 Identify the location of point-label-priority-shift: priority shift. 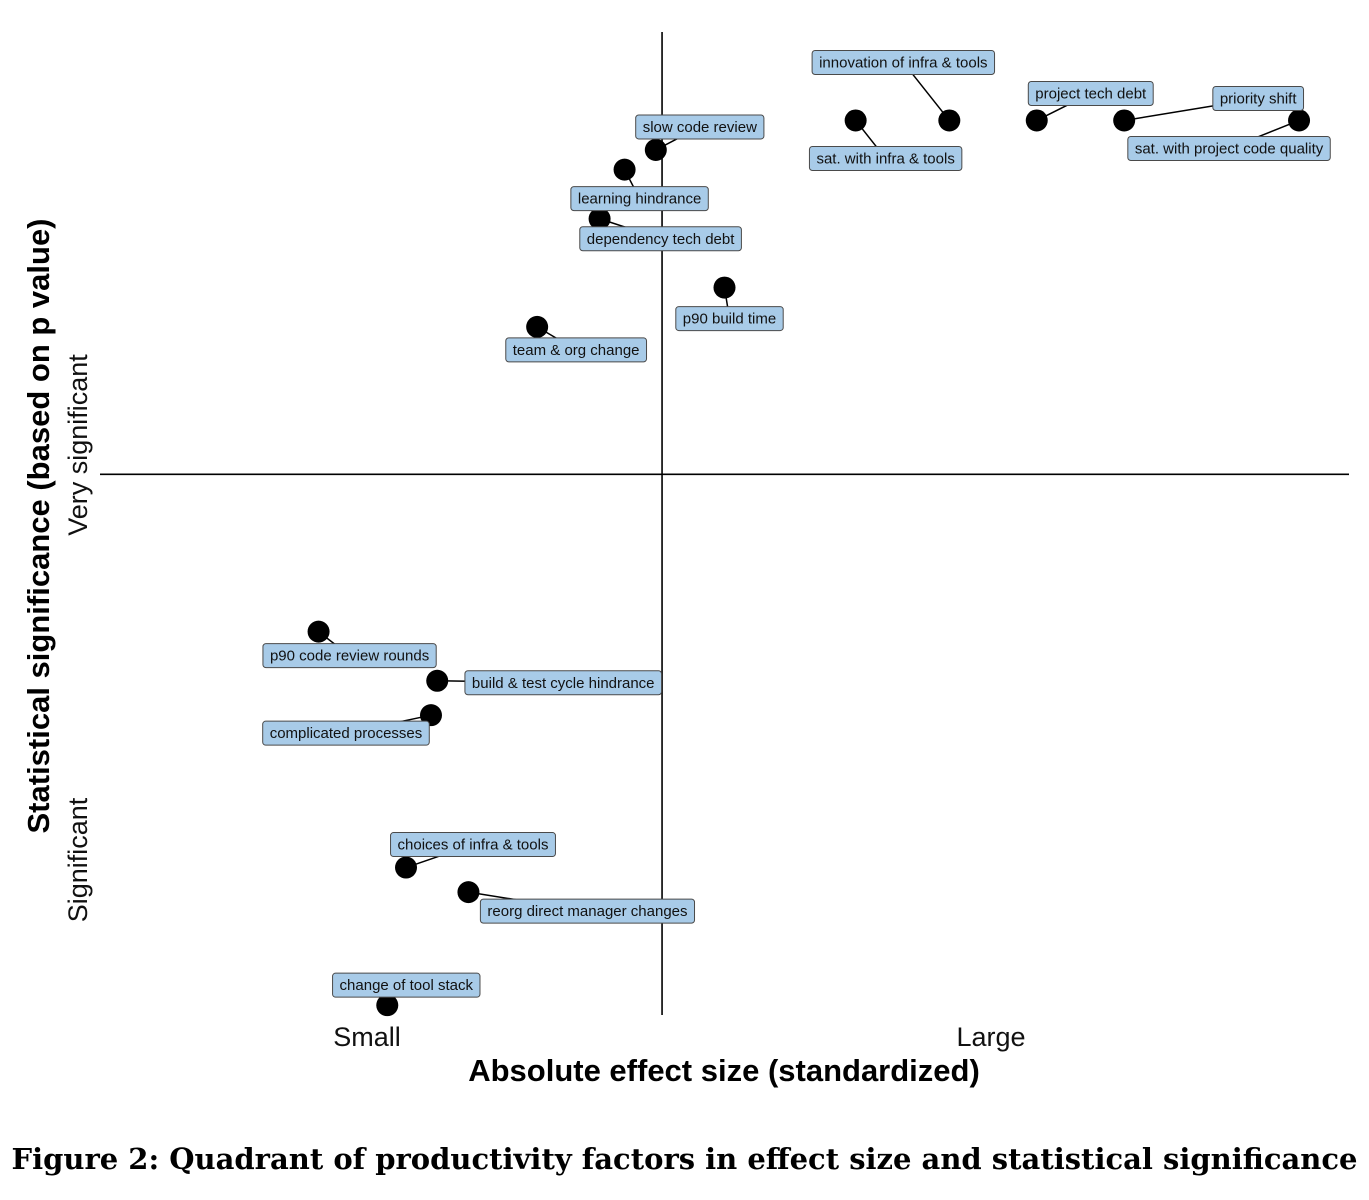
(1258, 98).